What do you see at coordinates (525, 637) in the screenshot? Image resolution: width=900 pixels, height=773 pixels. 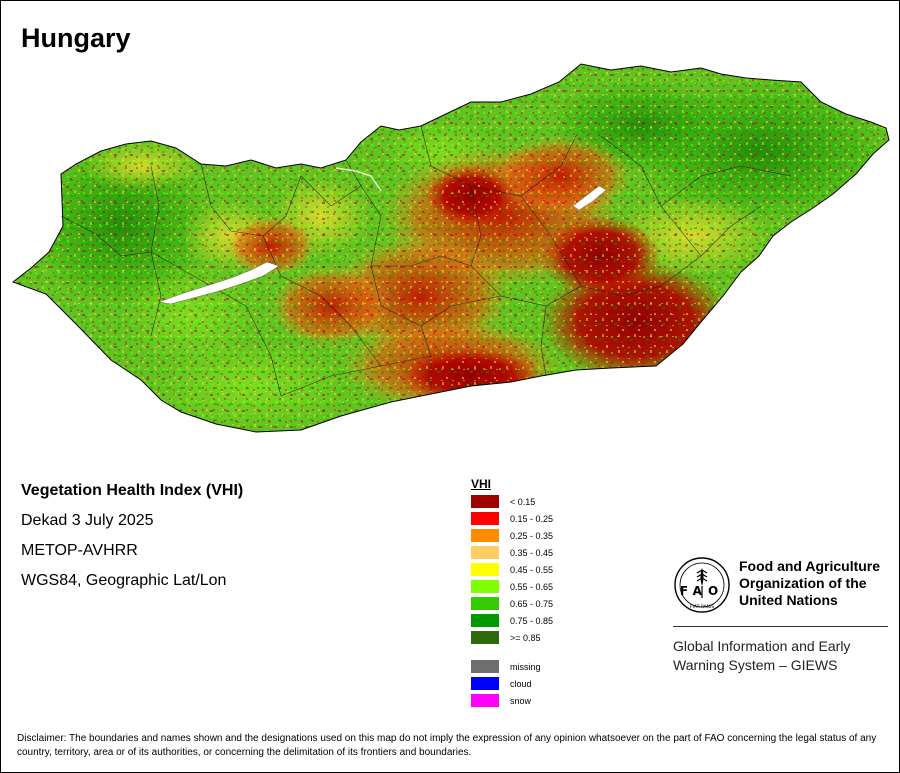 I see `legend-label: >= 0.85` at bounding box center [525, 637].